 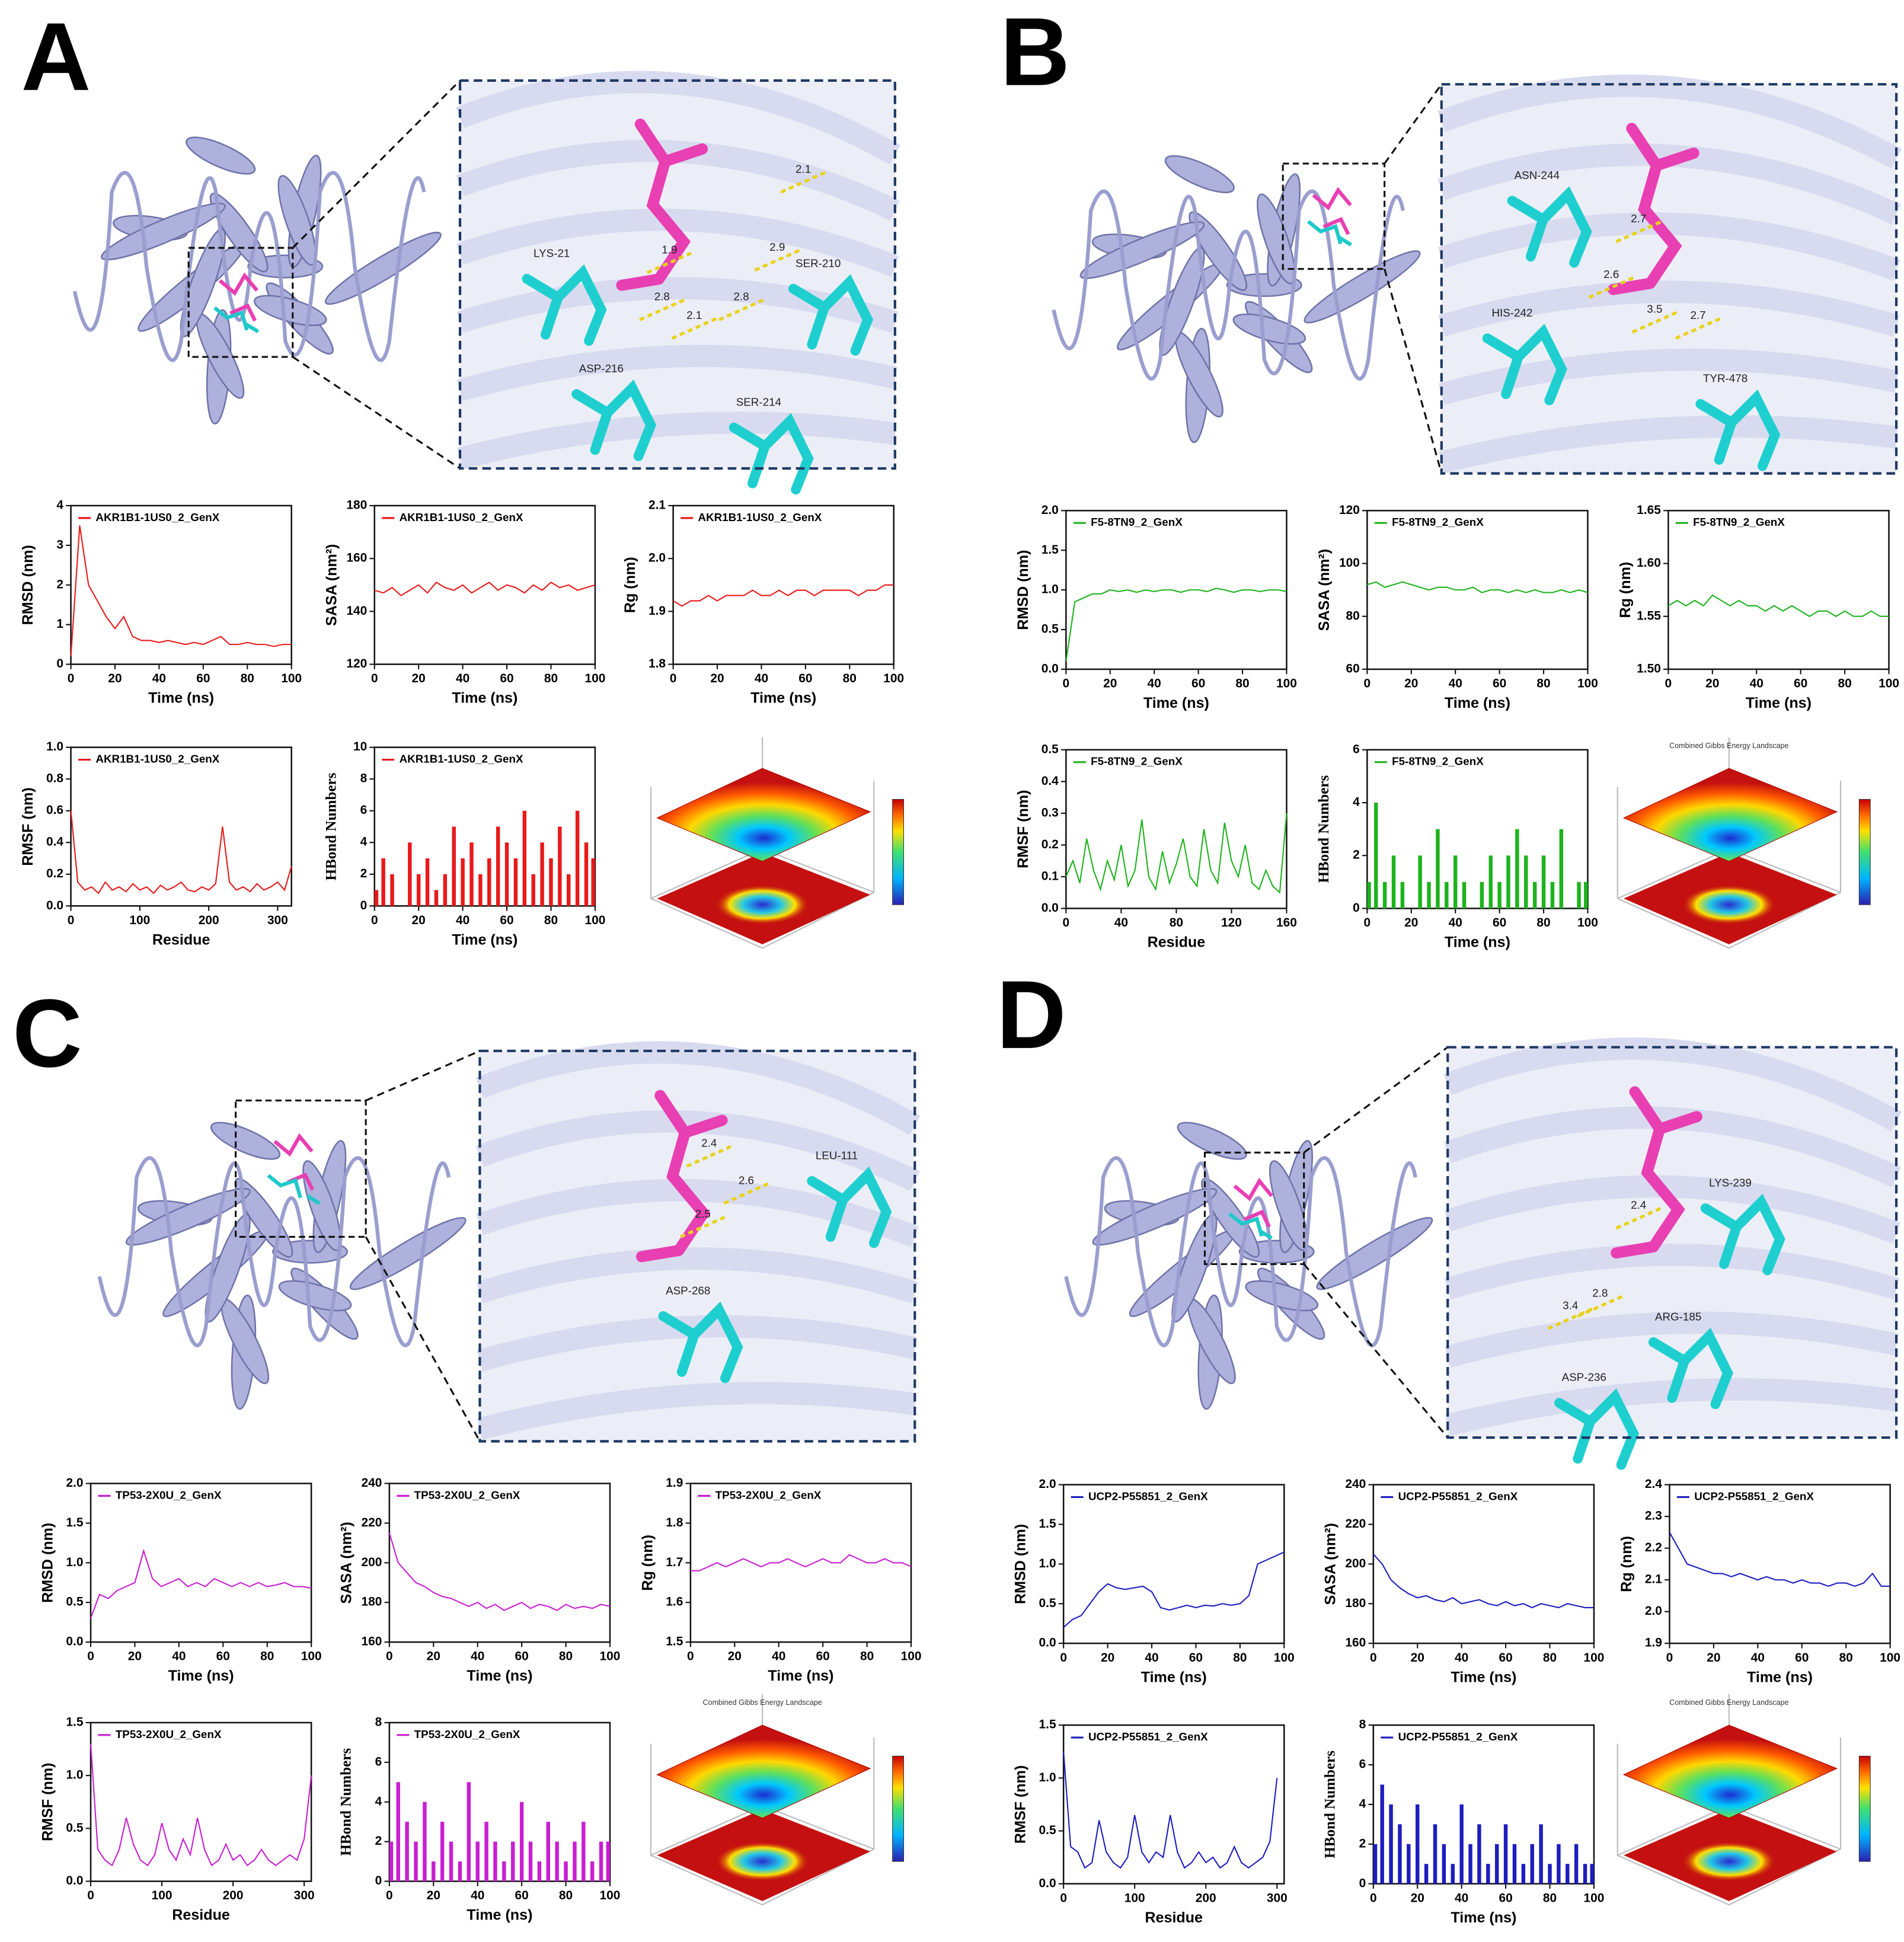 What do you see at coordinates (1669, 121) in the screenshot?
I see `inset-ribbon` at bounding box center [1669, 121].